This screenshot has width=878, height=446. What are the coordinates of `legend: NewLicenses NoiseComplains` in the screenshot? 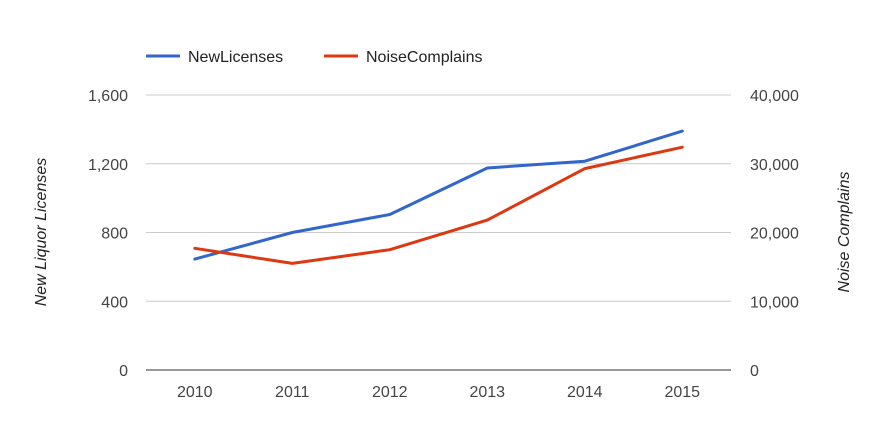 It's located at (314, 57).